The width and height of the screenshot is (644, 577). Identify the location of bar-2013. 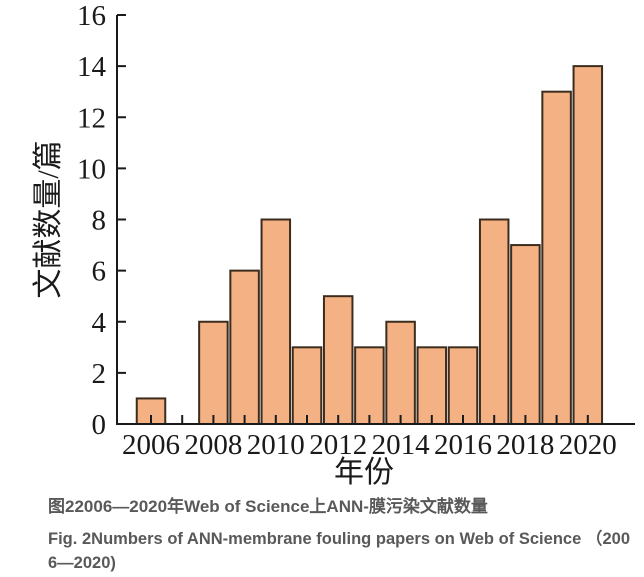
(369, 385).